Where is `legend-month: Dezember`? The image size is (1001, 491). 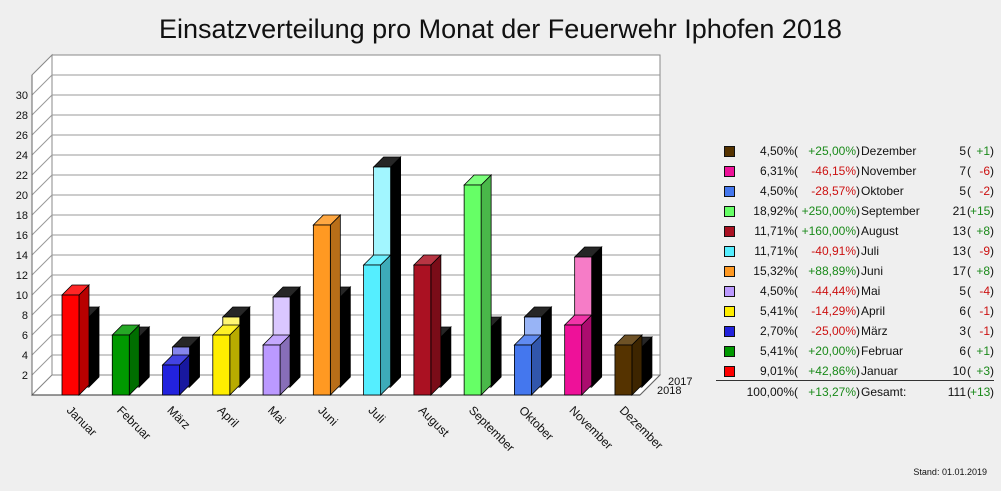
legend-month: Dezember is located at coordinates (889, 151).